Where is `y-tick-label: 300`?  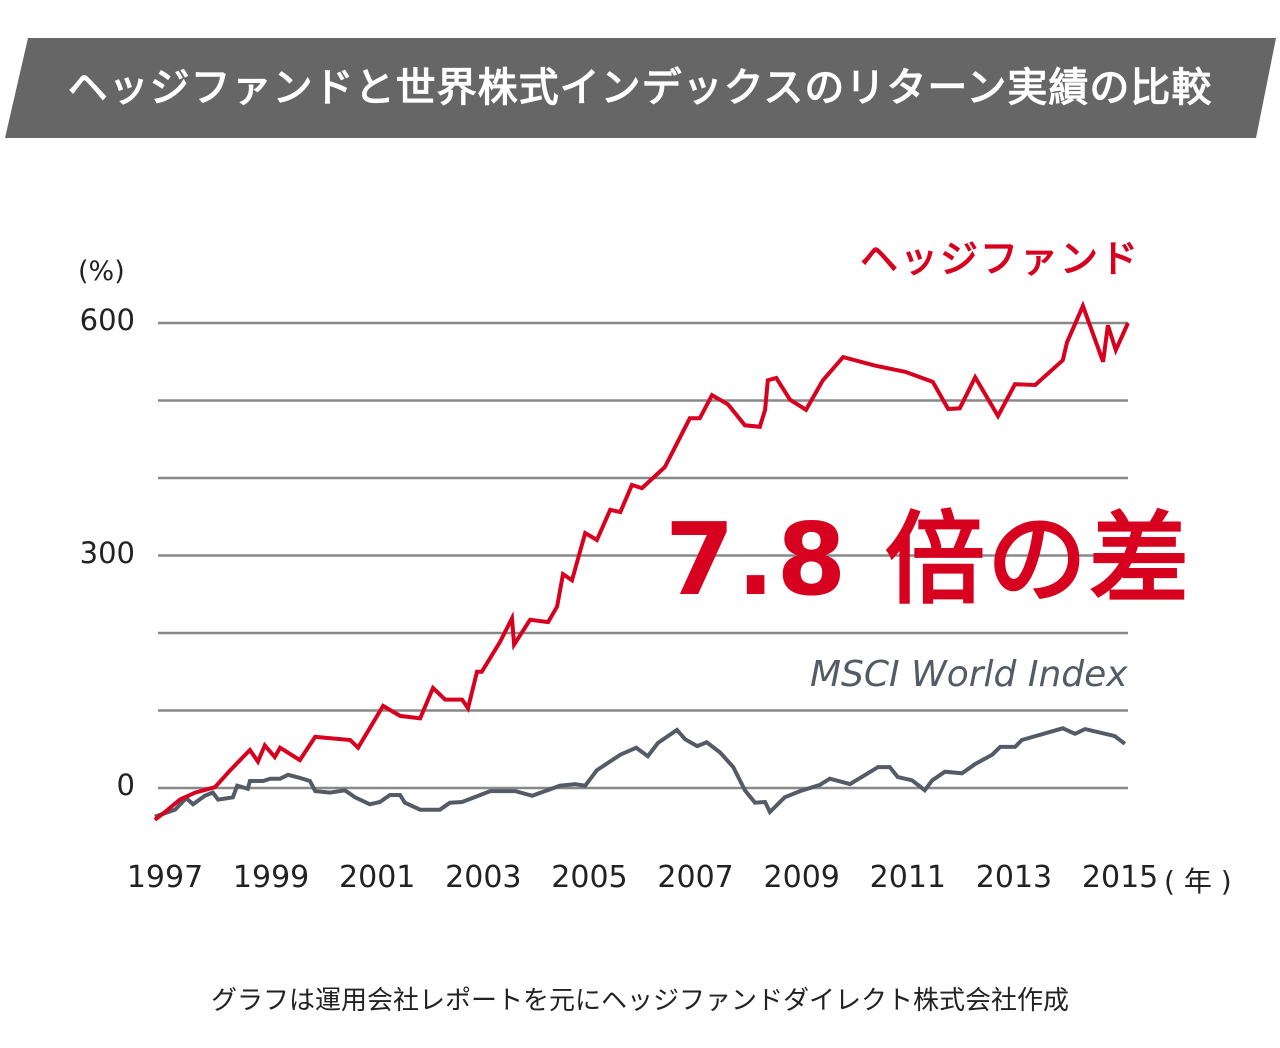
y-tick-label: 300 is located at coordinates (107, 552).